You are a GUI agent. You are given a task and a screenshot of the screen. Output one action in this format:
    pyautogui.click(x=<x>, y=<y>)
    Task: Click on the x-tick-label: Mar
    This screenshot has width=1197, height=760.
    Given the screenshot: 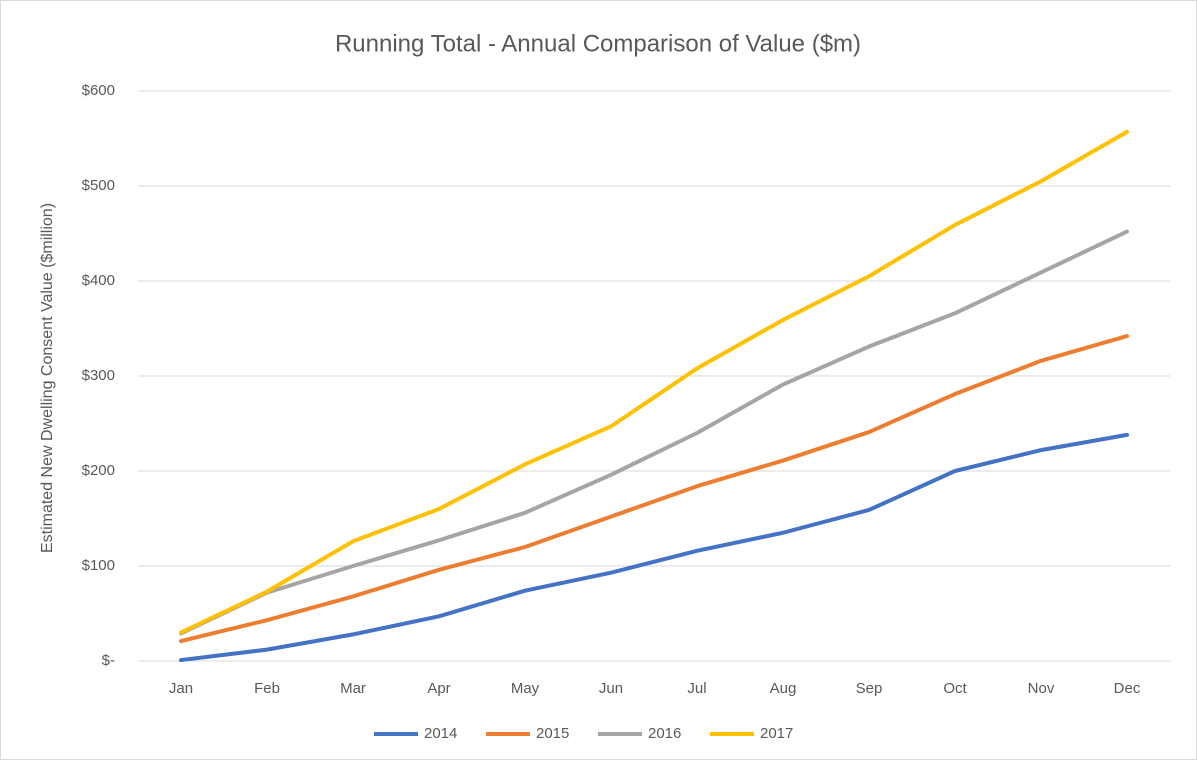 What is the action you would take?
    pyautogui.click(x=353, y=688)
    